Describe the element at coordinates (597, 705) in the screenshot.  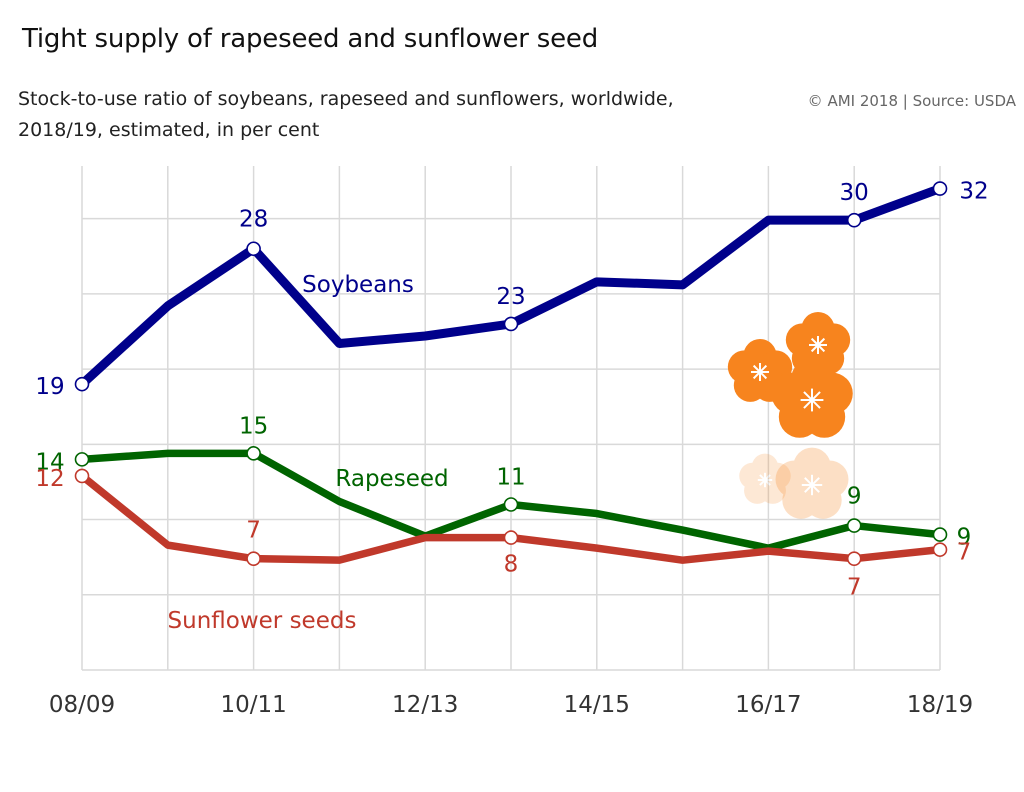
I see `x-tick-label: 14/15` at that location.